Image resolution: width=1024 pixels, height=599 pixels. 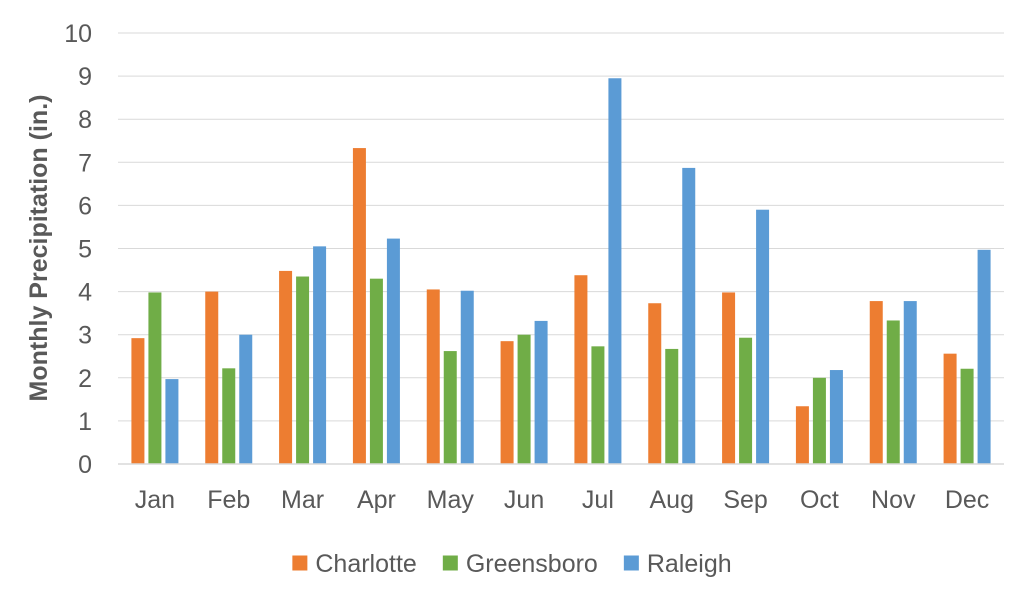 I want to click on legend-item-charlotte: Charlotte, so click(x=354, y=564).